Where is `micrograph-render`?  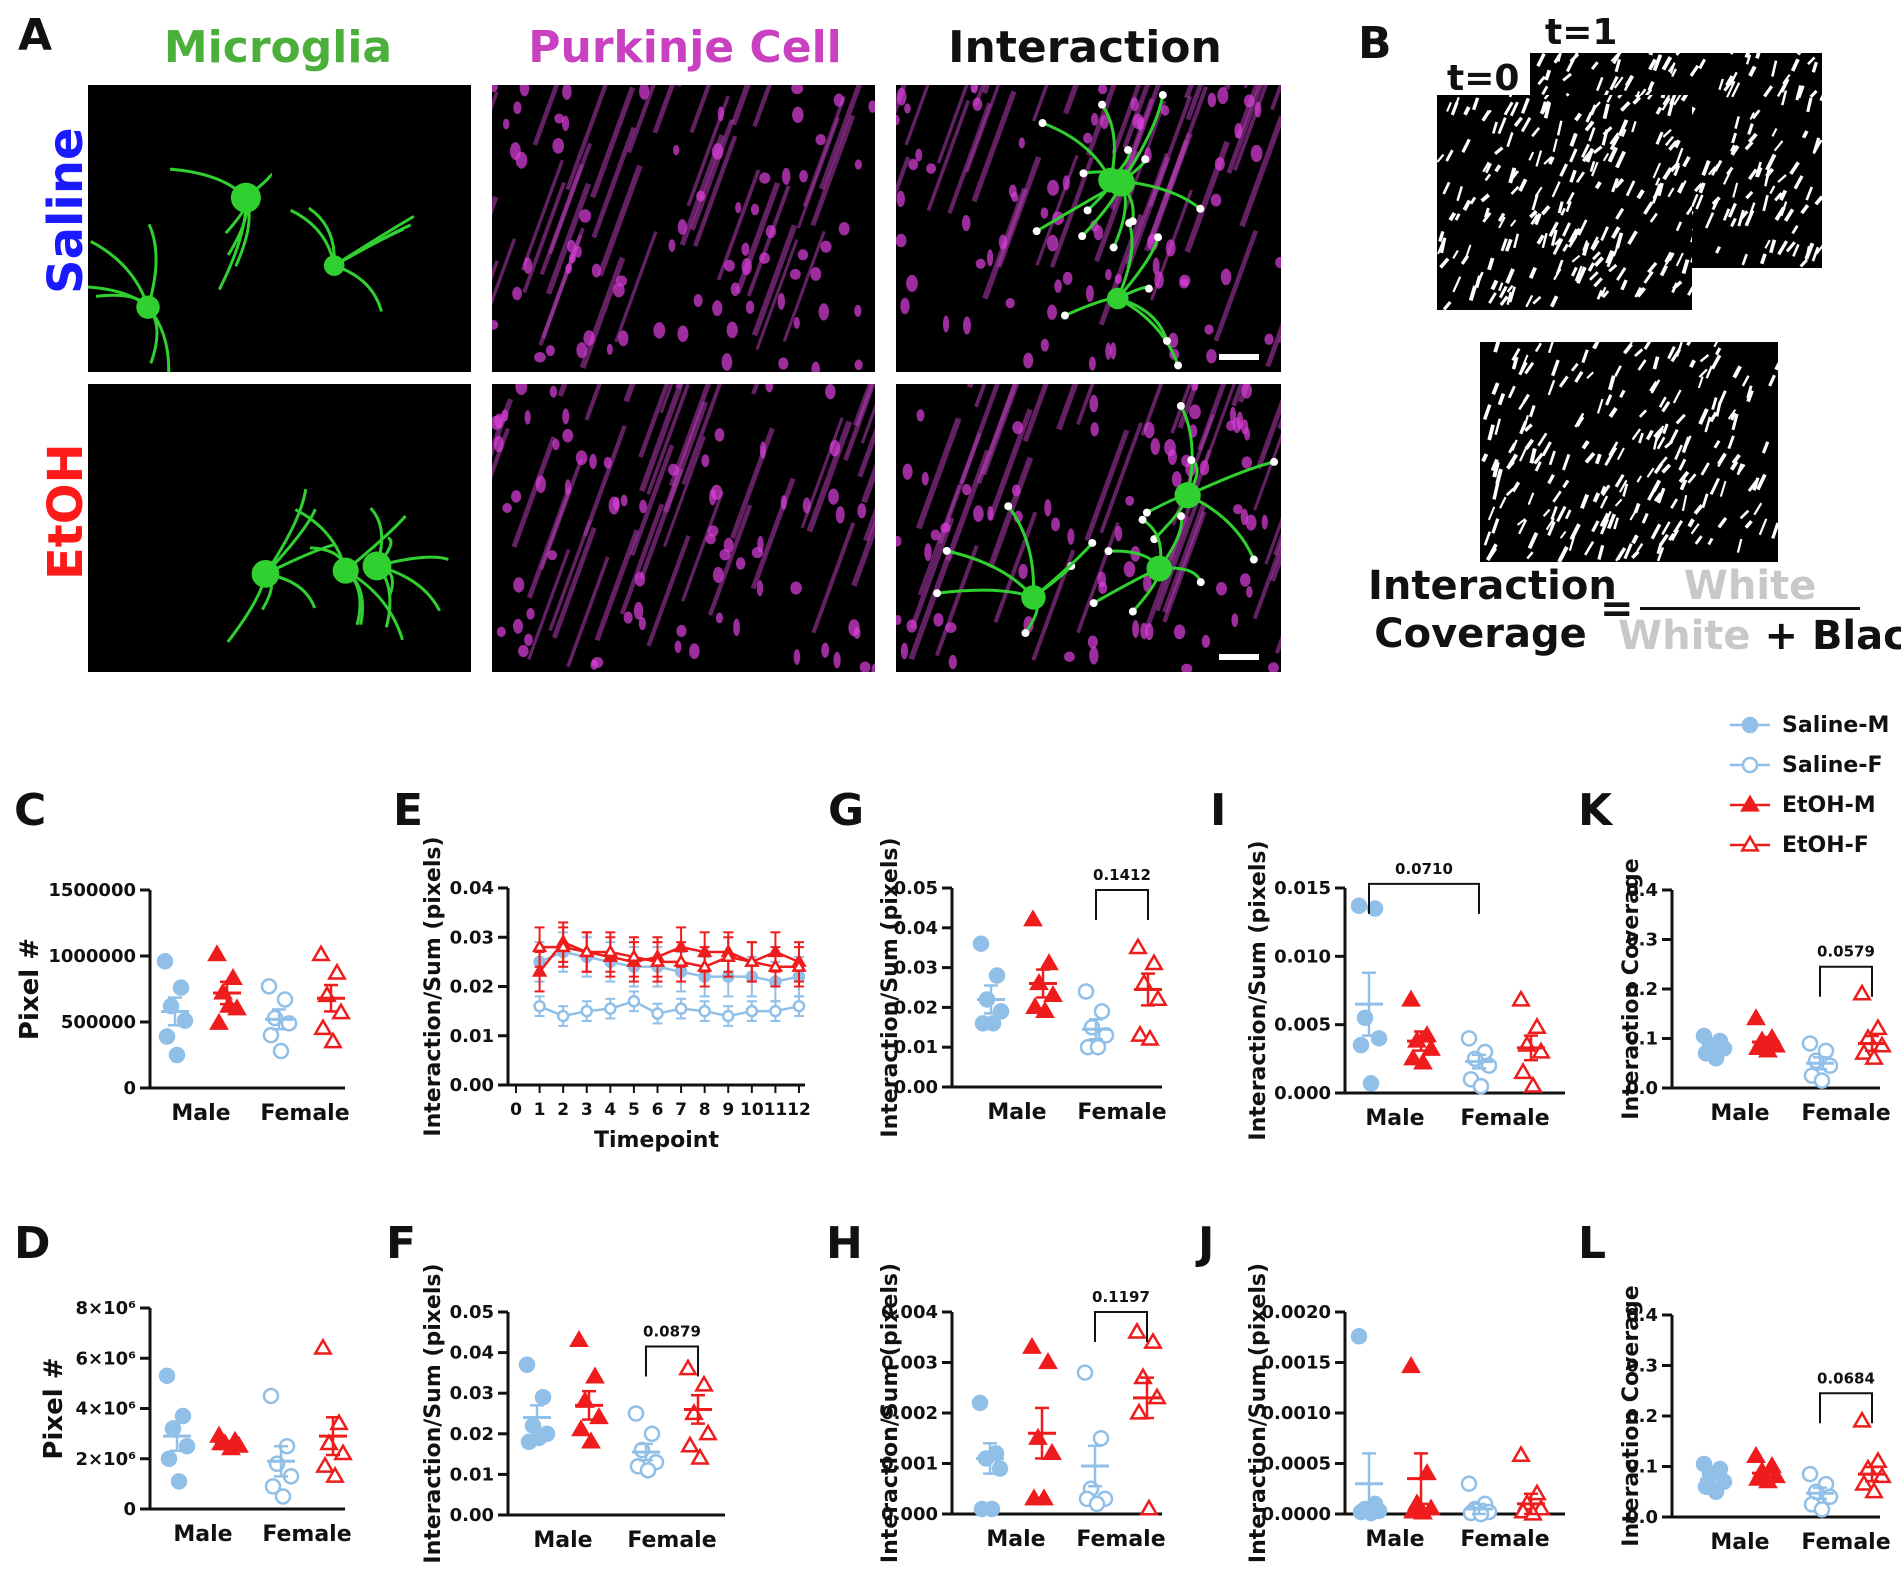 micrograph-render is located at coordinates (1088, 528).